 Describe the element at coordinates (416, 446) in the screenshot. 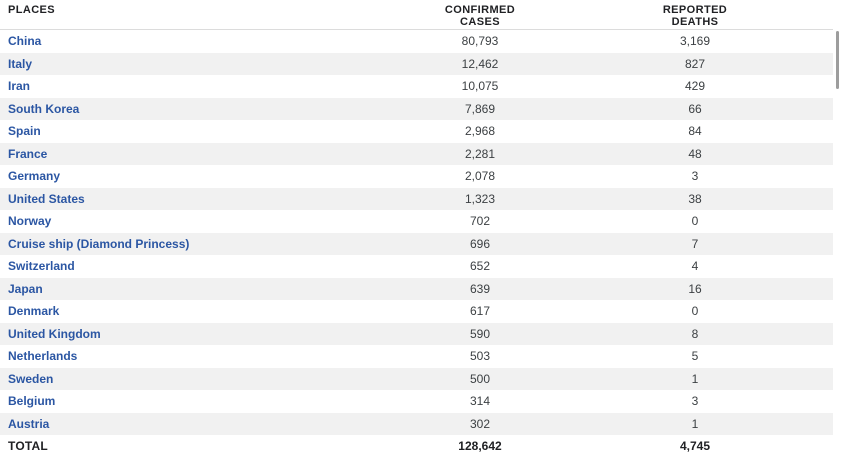

I see `total-row: TOTAL 128,642 4,745` at that location.